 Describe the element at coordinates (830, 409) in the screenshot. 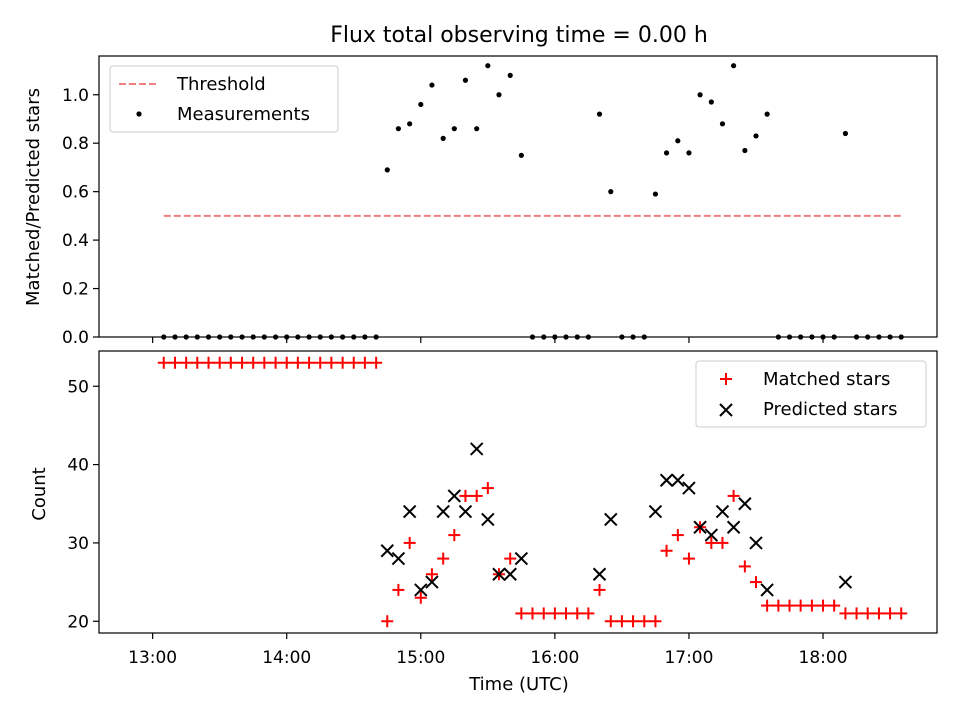

I see `legend-predicted-label: Predicted stars` at that location.